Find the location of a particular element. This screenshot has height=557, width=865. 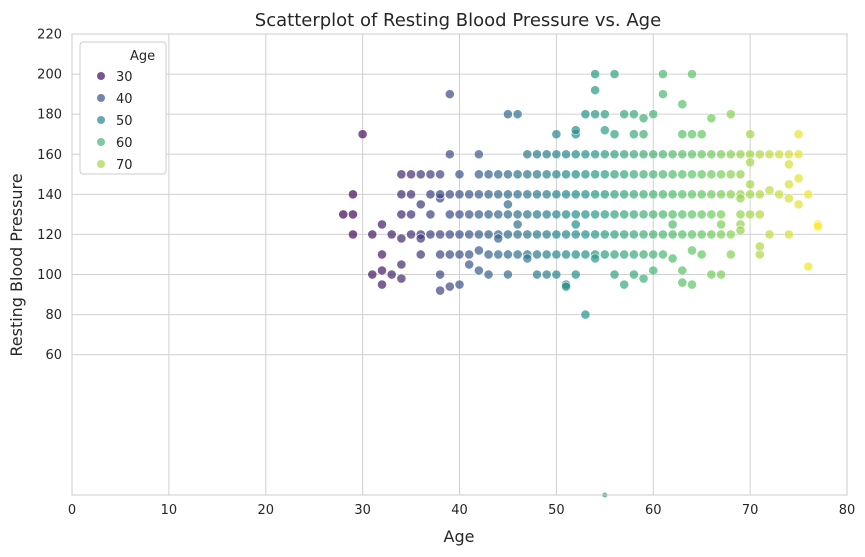

y-tick-label: 60 is located at coordinates (53, 355).